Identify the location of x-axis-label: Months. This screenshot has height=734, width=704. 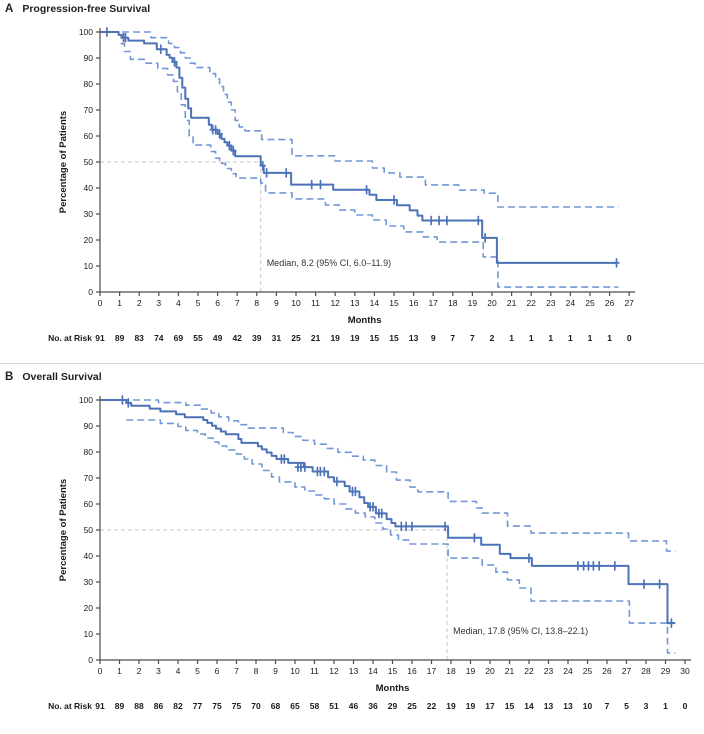
(393, 688).